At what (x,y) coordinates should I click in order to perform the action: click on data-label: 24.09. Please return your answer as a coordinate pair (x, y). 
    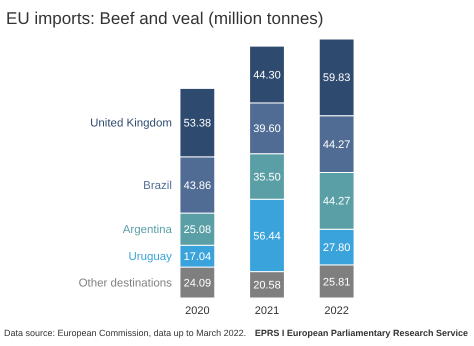
    Looking at the image, I should click on (198, 283).